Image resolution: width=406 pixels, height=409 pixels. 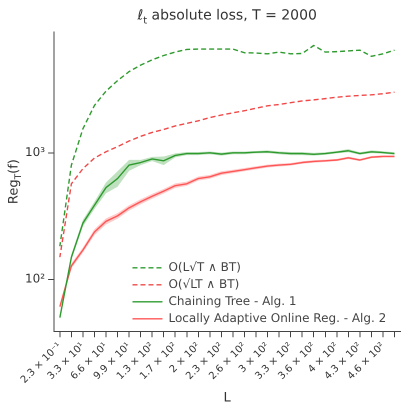 What do you see at coordinates (228, 398) in the screenshot?
I see `x-axis-title: L` at bounding box center [228, 398].